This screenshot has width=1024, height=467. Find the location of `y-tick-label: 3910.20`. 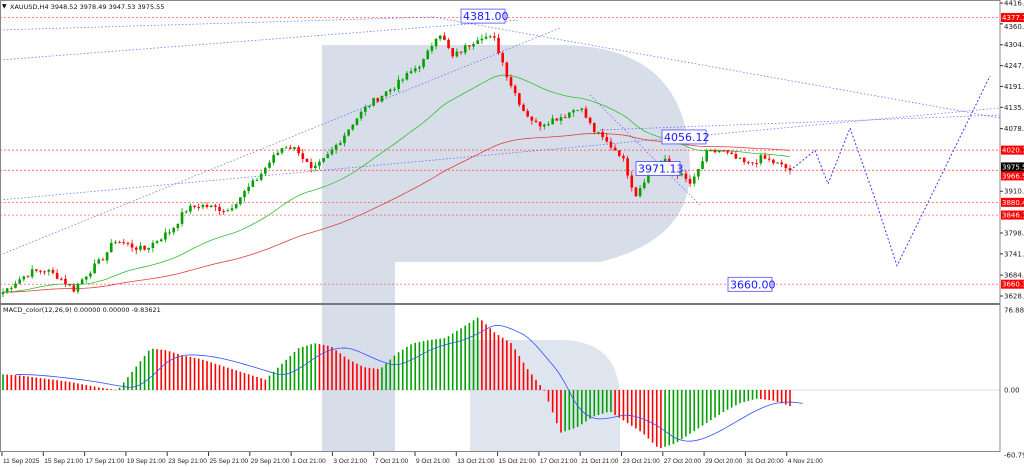

y-tick-label: 3910.20 is located at coordinates (1014, 192).